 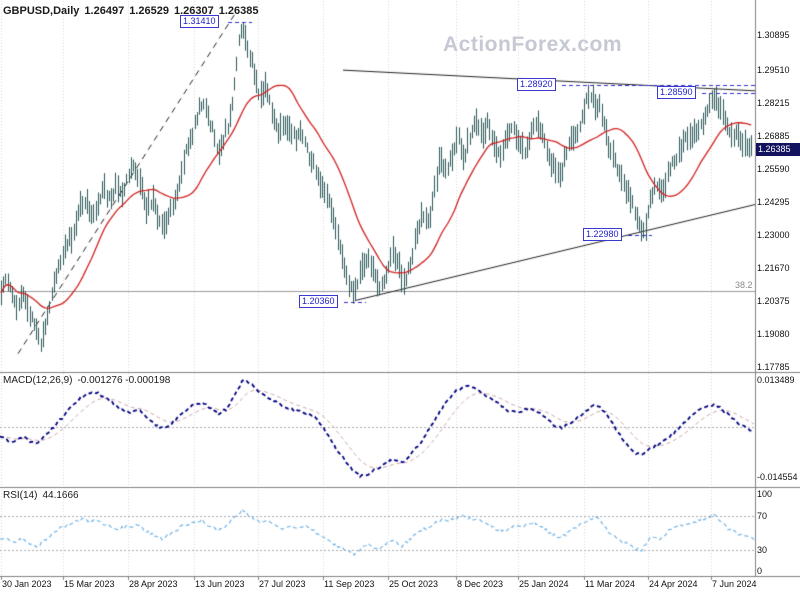 I want to click on date-label: 15 Mar 2023, so click(x=89, y=584).